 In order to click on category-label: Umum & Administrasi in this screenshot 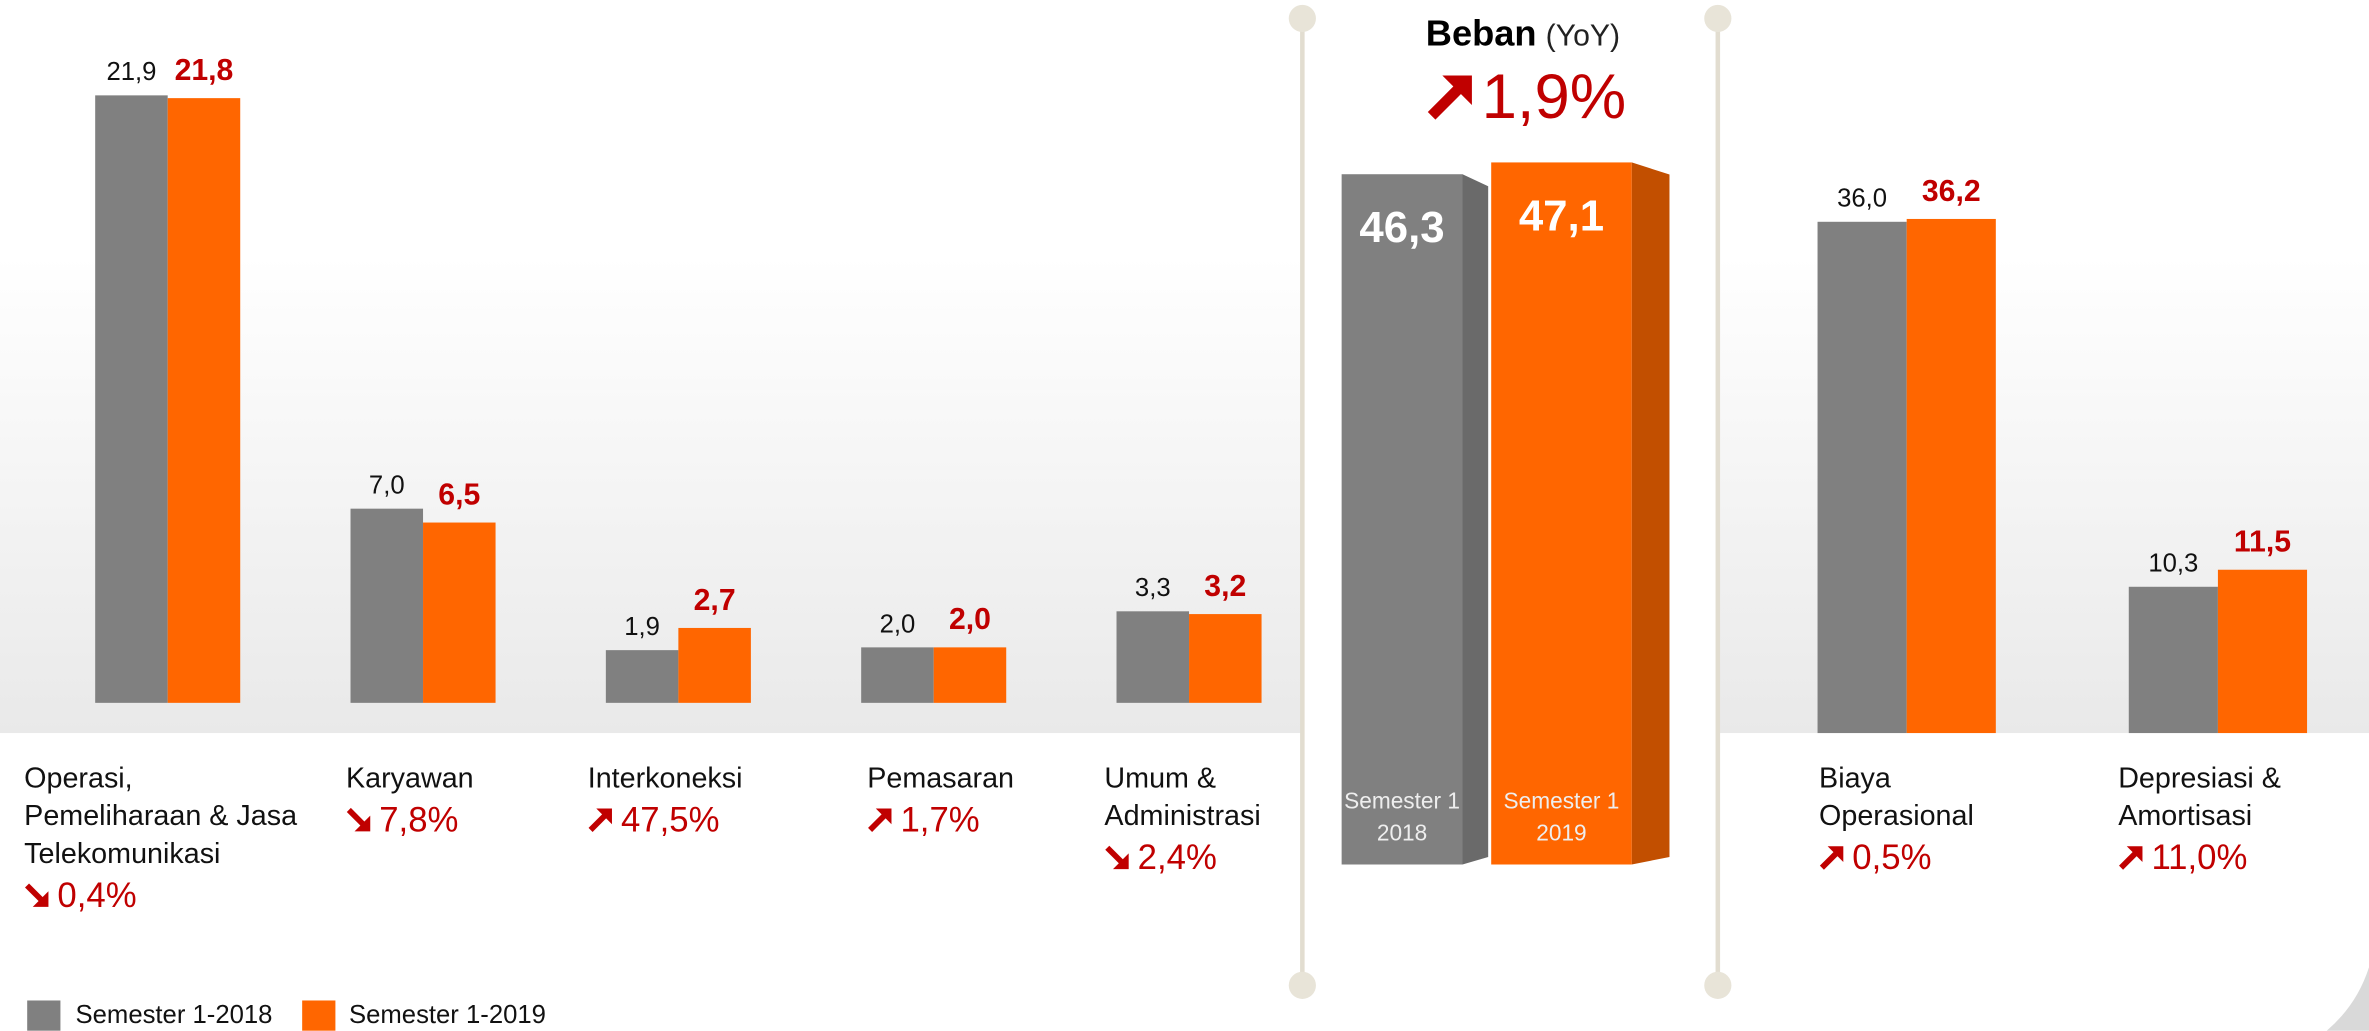, I will do `click(1182, 798)`.